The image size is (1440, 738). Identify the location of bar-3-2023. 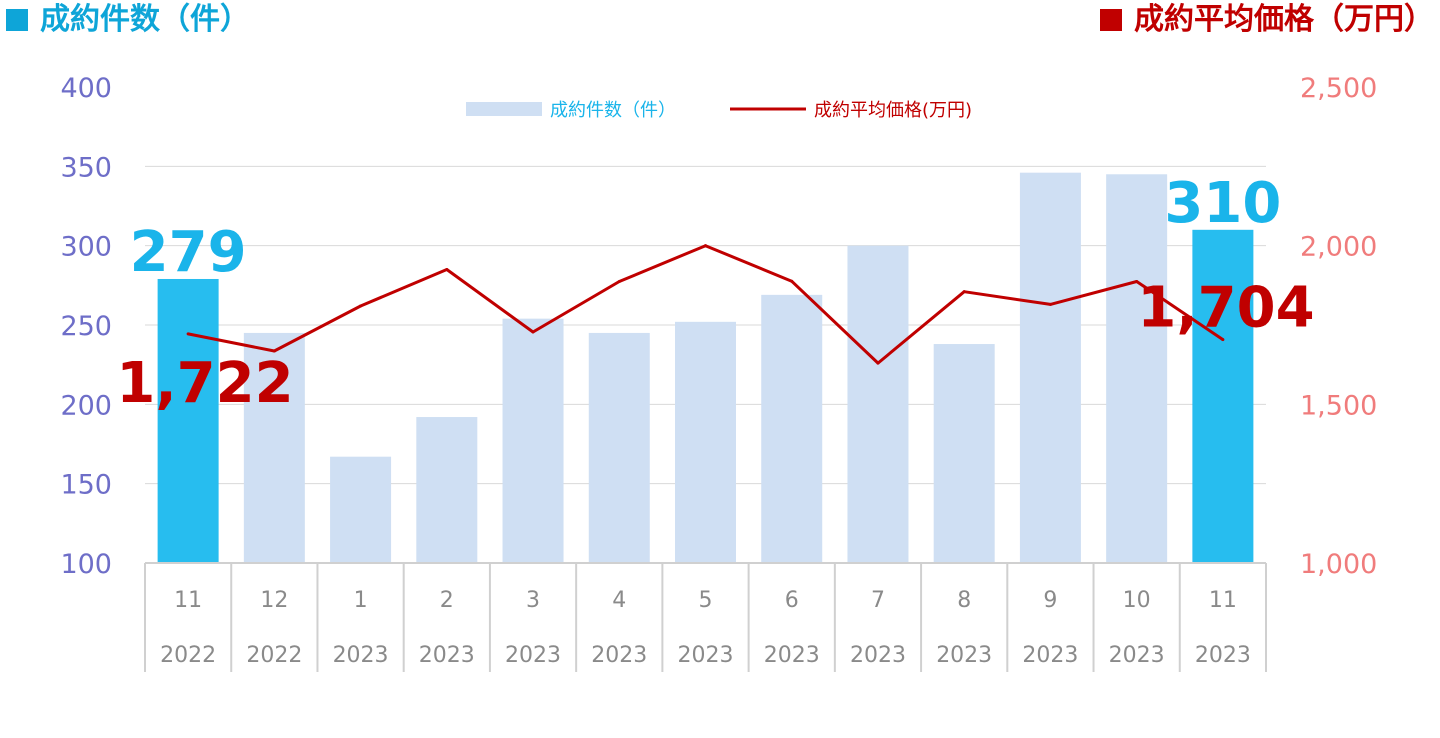
(533, 440).